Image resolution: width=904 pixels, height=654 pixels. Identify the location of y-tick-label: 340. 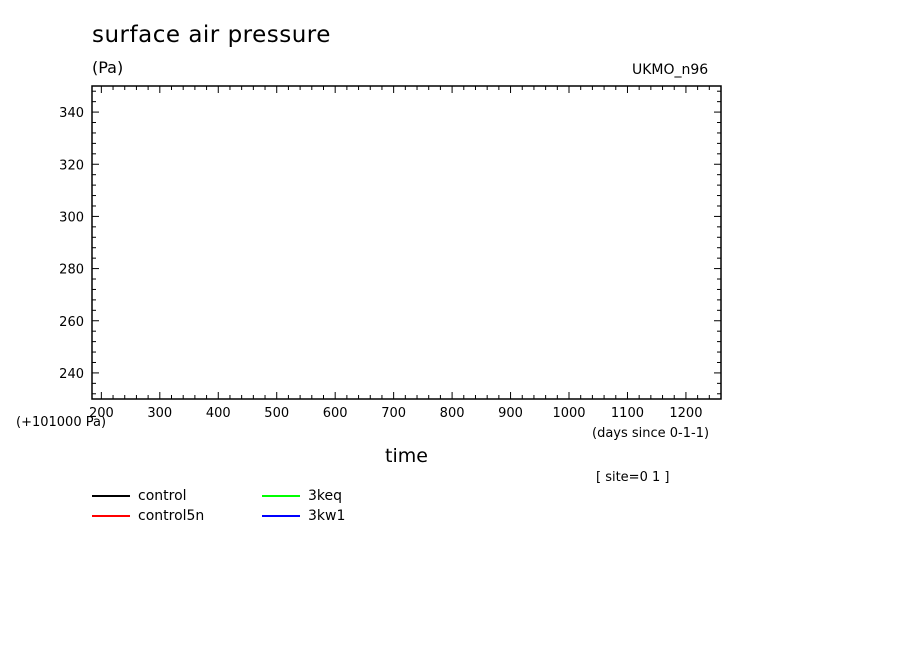
(71, 113).